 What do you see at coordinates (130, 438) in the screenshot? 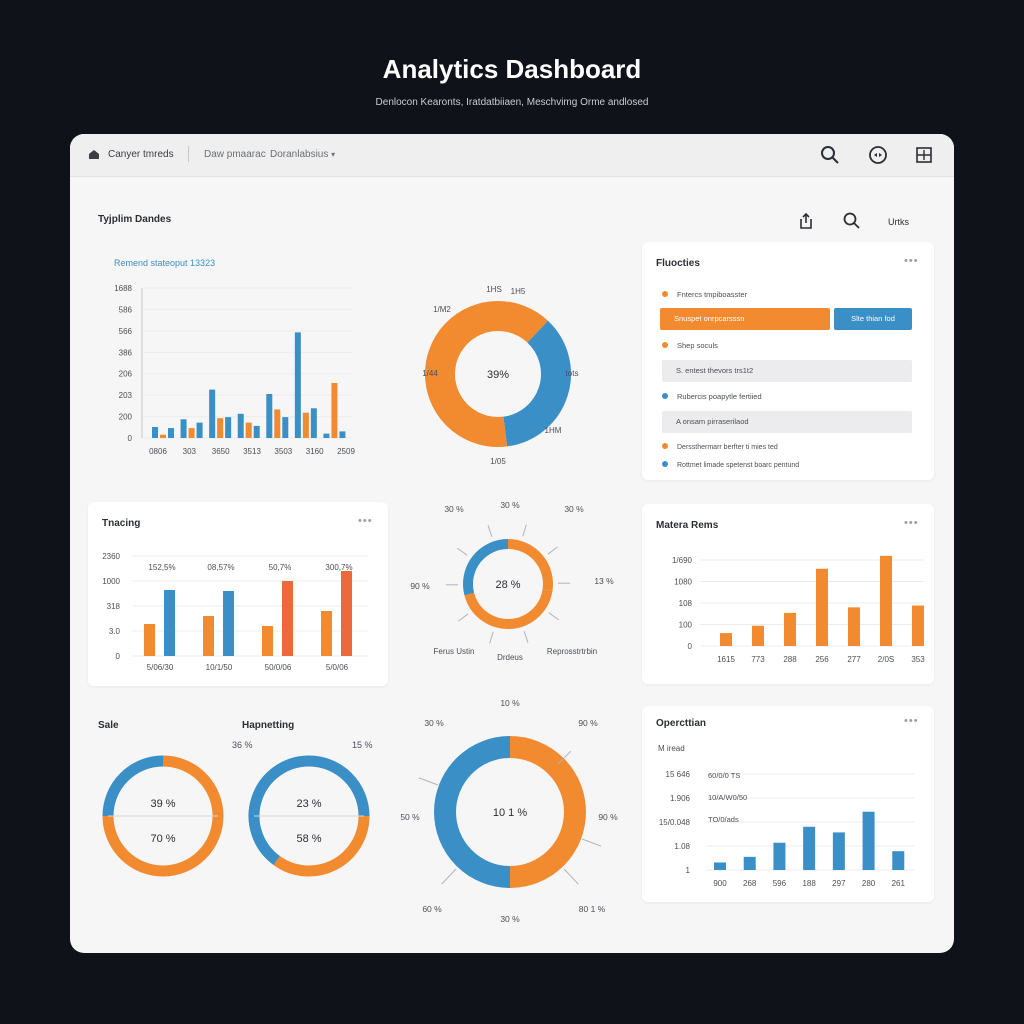
I see `y-tick-label: 0` at bounding box center [130, 438].